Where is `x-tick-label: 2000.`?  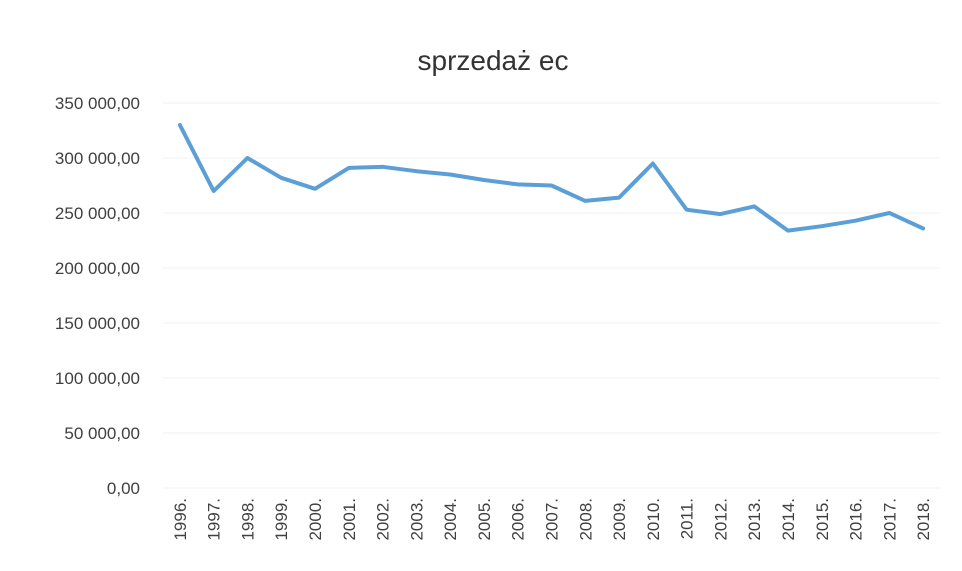 x-tick-label: 2000. is located at coordinates (315, 519).